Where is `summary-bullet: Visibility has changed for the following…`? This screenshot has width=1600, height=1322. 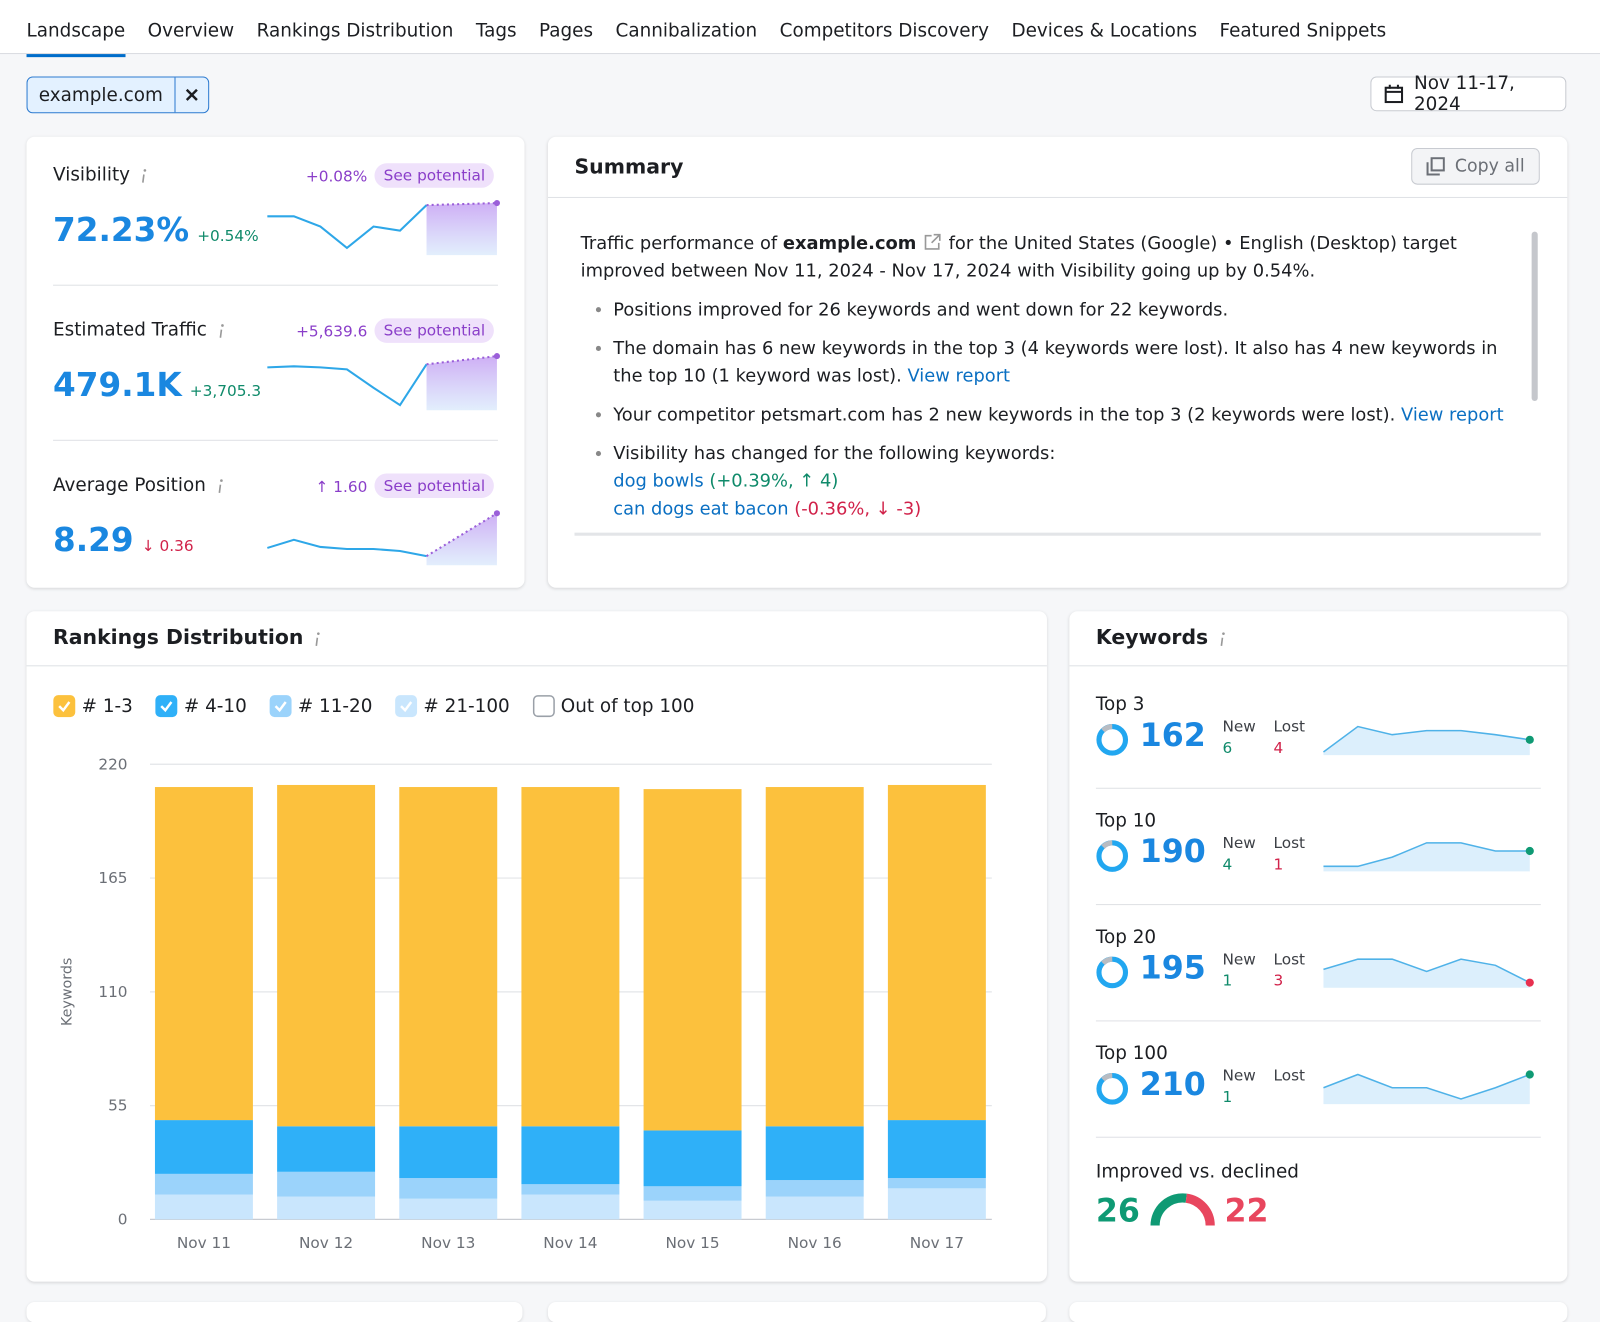
summary-bullet: Visibility has changed for the following… is located at coordinates (1066, 482).